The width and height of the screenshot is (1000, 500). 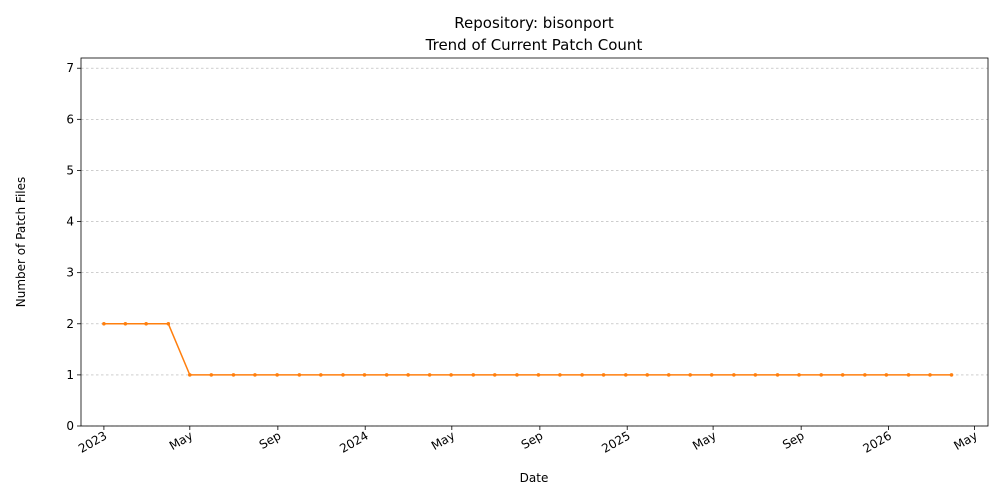 I want to click on series-line, so click(x=527, y=349).